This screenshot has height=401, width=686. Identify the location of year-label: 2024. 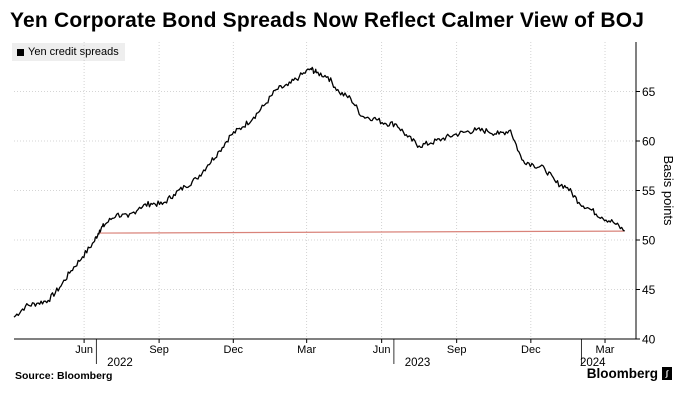
(593, 363).